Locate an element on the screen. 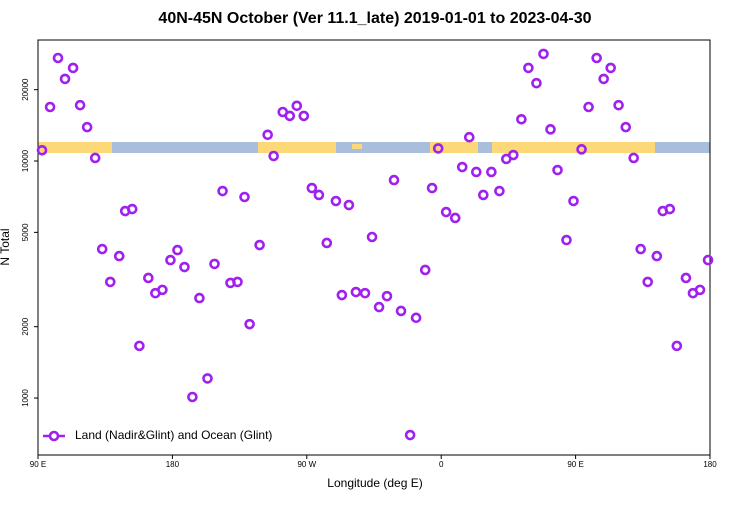 The height and width of the screenshot is (505, 750). y-axis-label: N Total is located at coordinates (6, 246).